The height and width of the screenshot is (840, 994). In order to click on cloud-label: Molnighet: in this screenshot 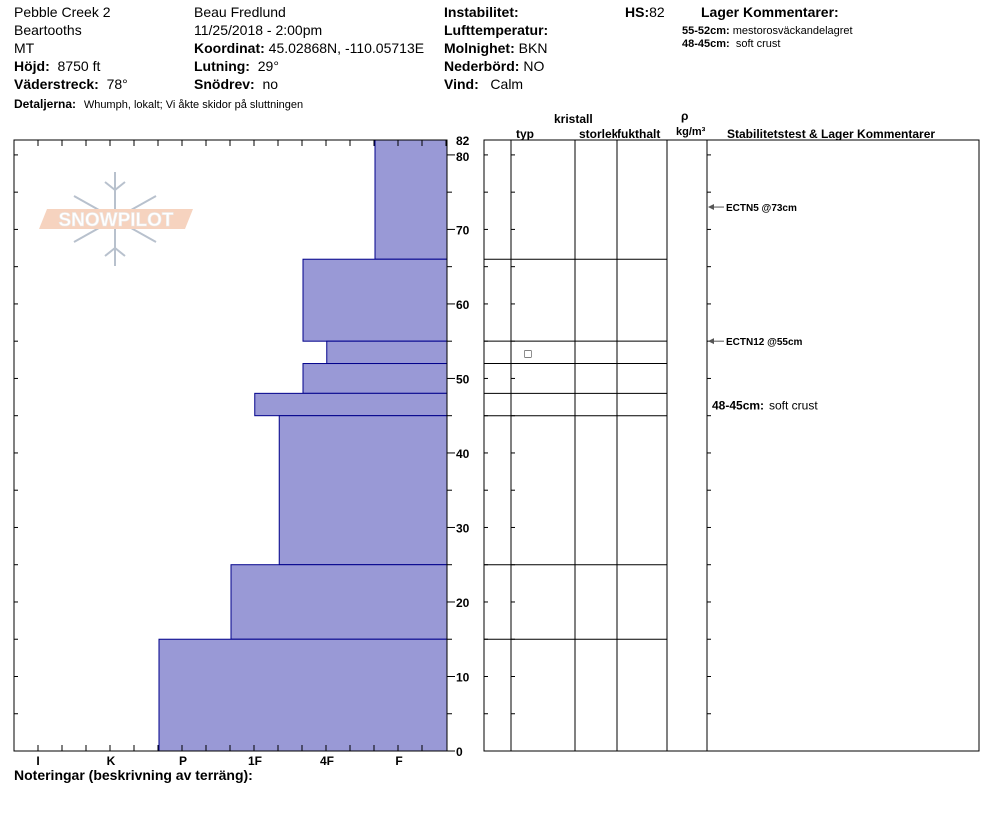, I will do `click(479, 48)`.